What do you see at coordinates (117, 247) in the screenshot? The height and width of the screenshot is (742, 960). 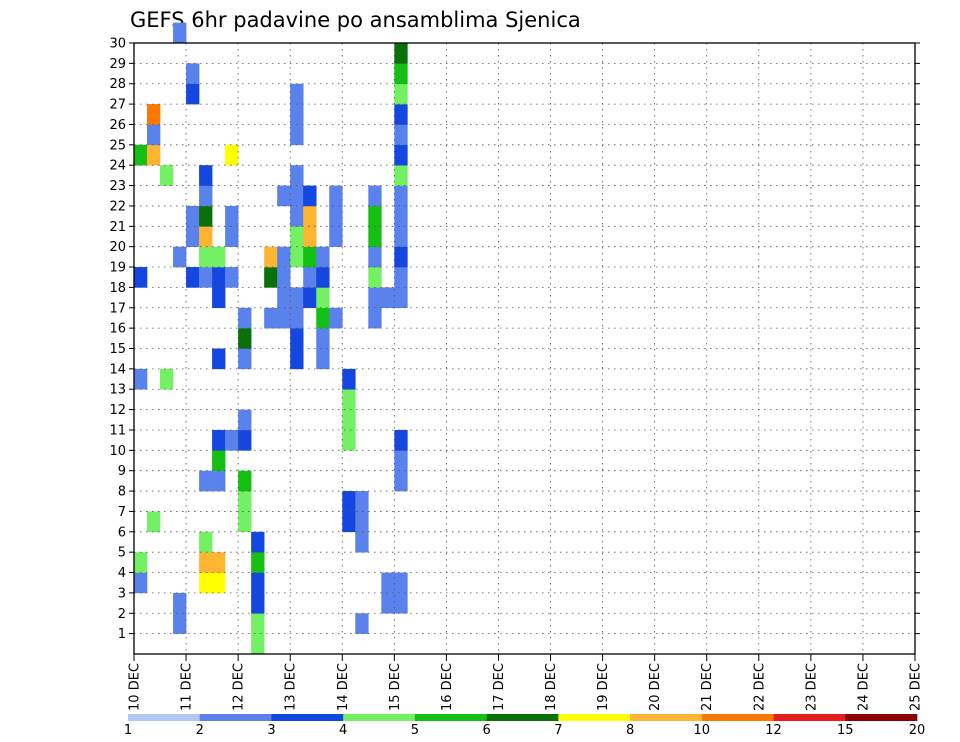 I see `y-tick-label: 20` at bounding box center [117, 247].